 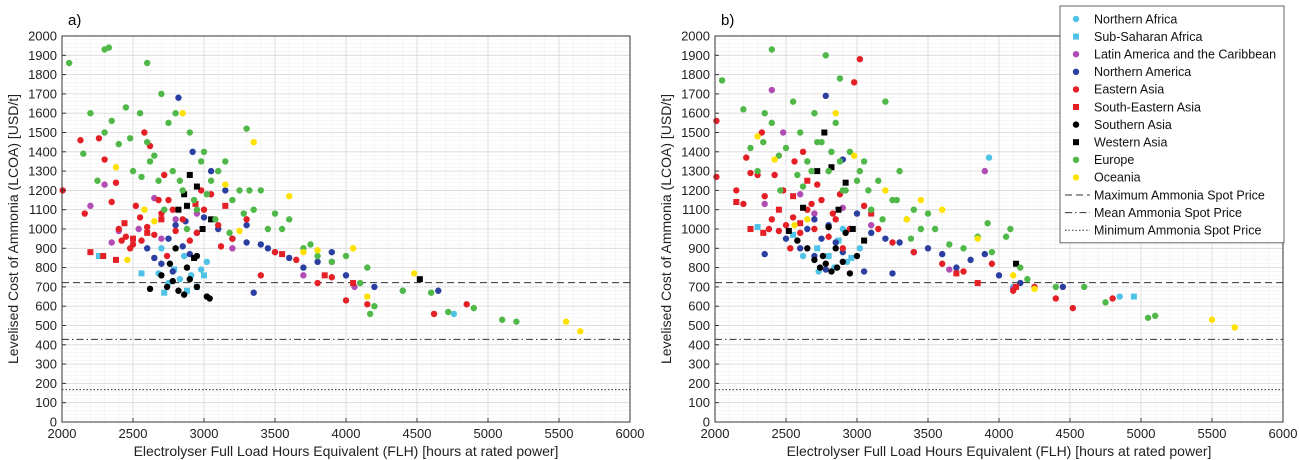 I want to click on legend-box, so click(x=1172, y=124).